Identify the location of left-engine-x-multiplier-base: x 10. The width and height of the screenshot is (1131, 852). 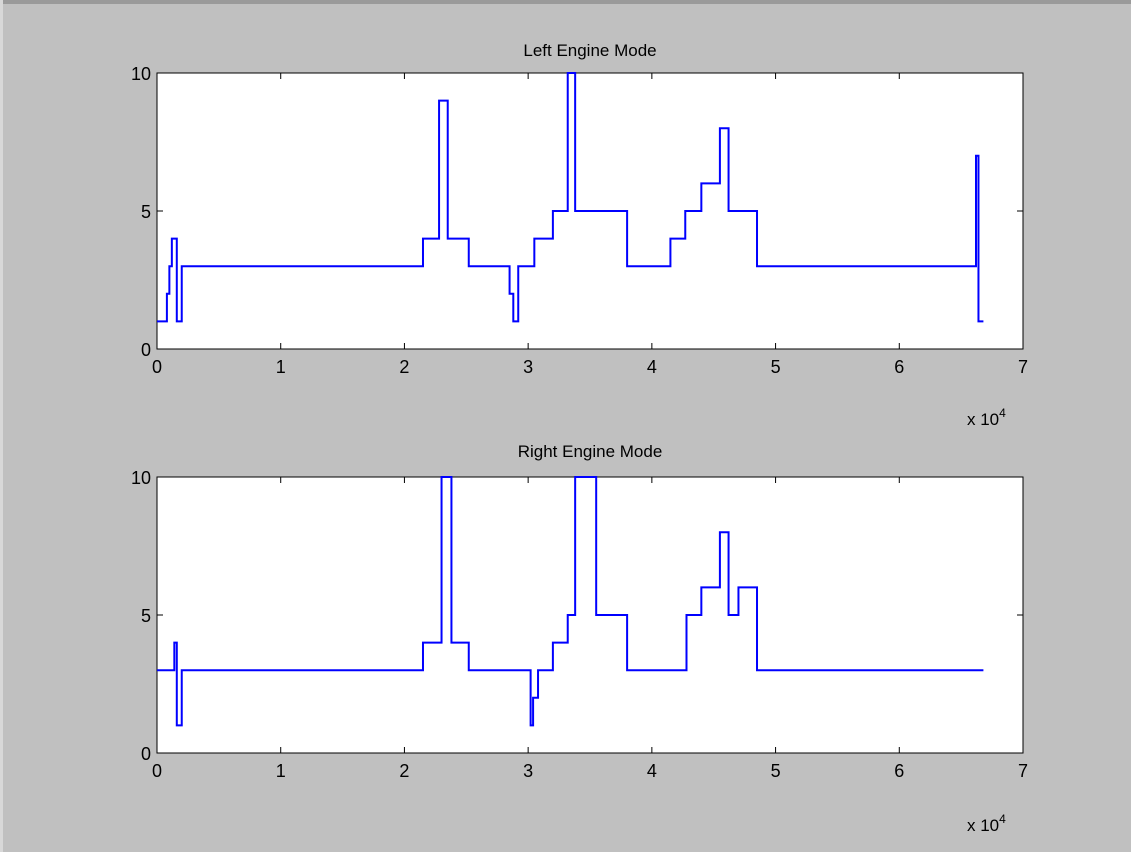
(983, 419).